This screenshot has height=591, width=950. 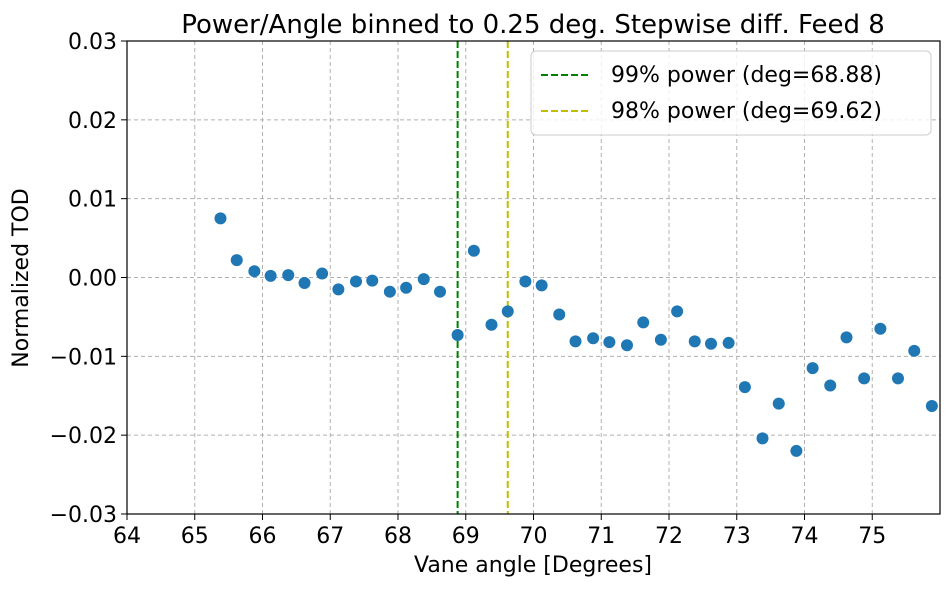 What do you see at coordinates (482, 277) in the screenshot?
I see `reference-lines` at bounding box center [482, 277].